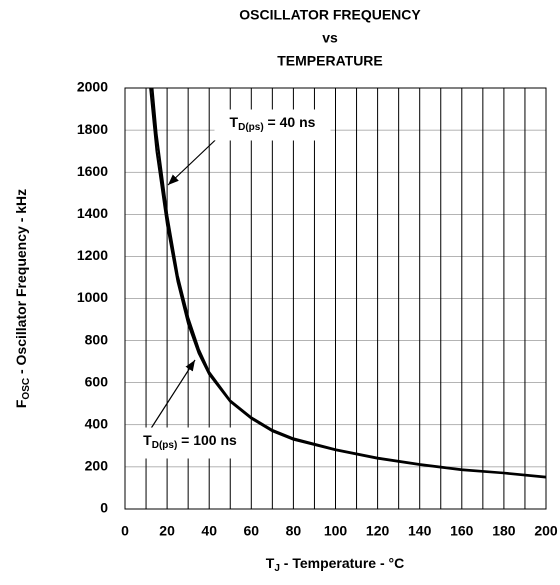  What do you see at coordinates (294, 531) in the screenshot?
I see `x-tick-label: 80` at bounding box center [294, 531].